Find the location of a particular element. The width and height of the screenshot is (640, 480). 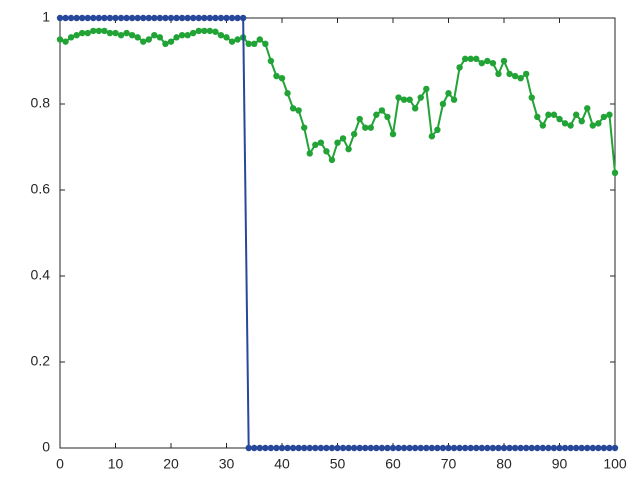

x-tick-label: 20 is located at coordinates (171, 464).